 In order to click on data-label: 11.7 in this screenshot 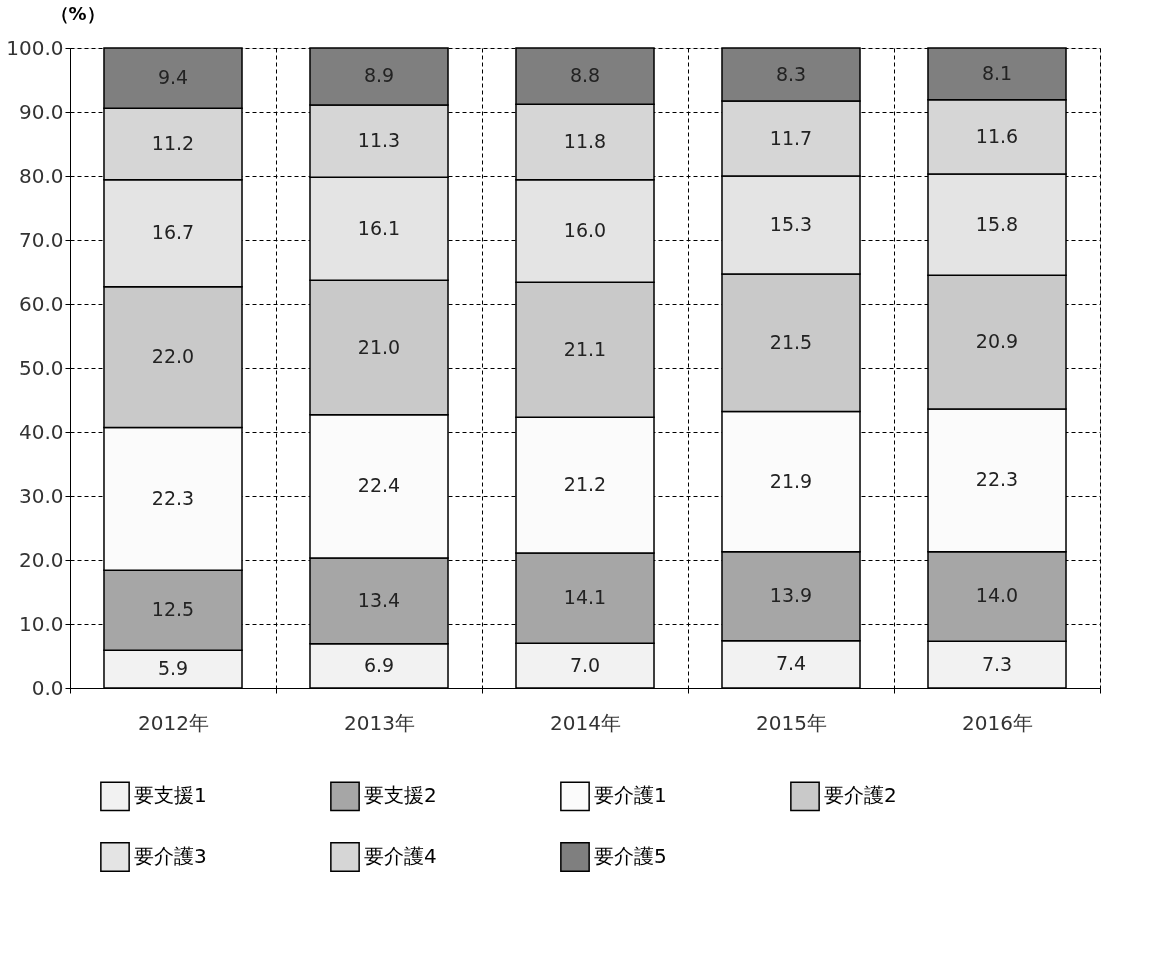, I will do `click(791, 137)`.